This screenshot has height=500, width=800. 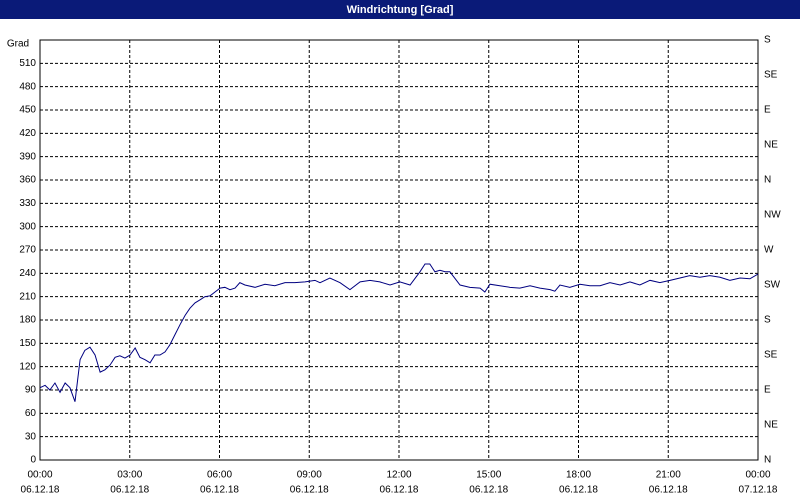 I want to click on y-axis-label: Grad, so click(x=18, y=44).